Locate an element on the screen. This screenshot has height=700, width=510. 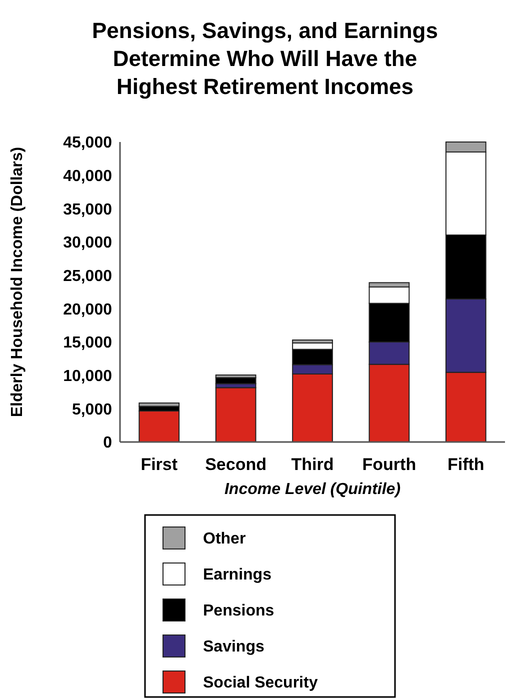
legend-label: Social Security is located at coordinates (260, 683).